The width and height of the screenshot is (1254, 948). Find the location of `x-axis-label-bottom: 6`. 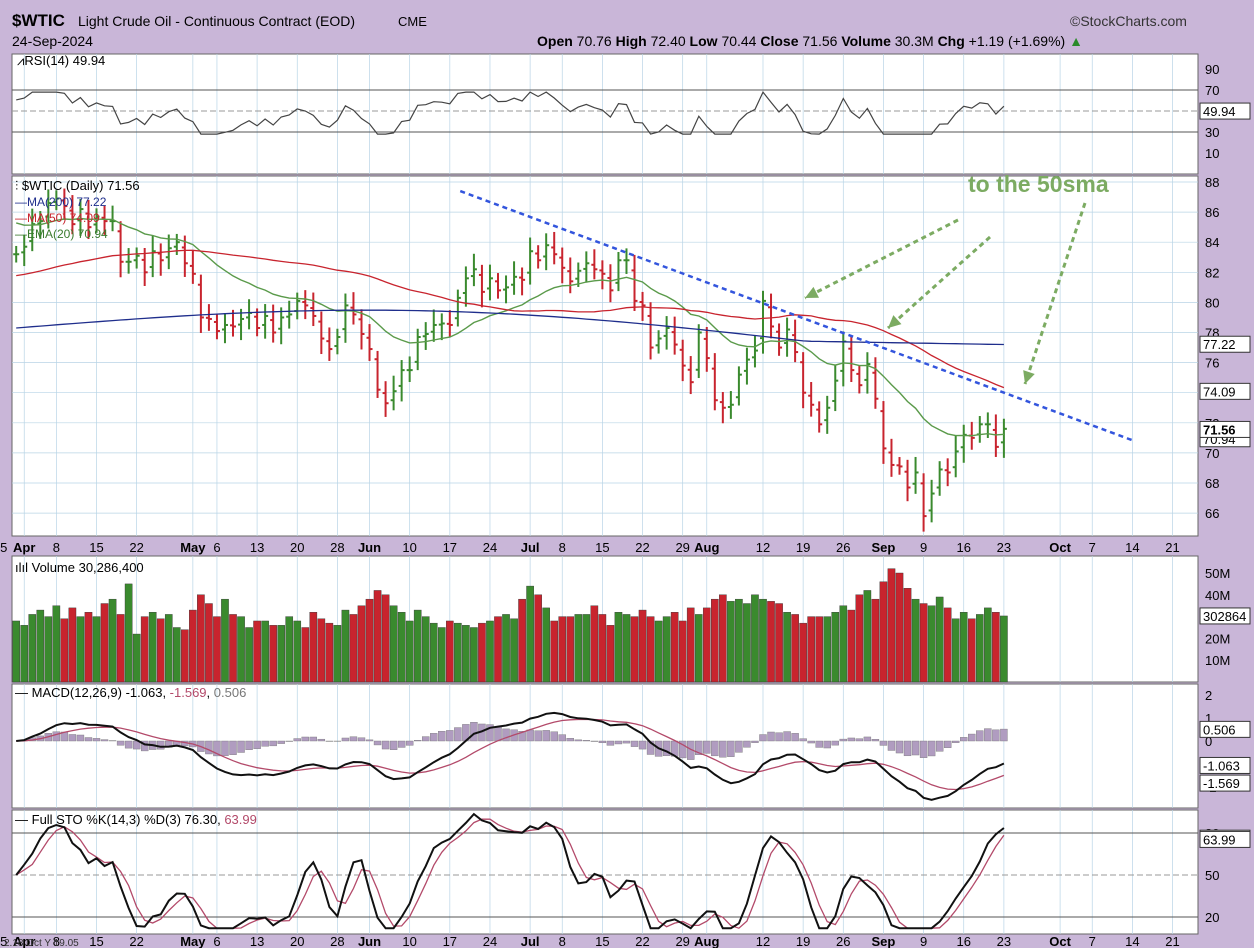

x-axis-label-bottom: 6 is located at coordinates (216, 941).